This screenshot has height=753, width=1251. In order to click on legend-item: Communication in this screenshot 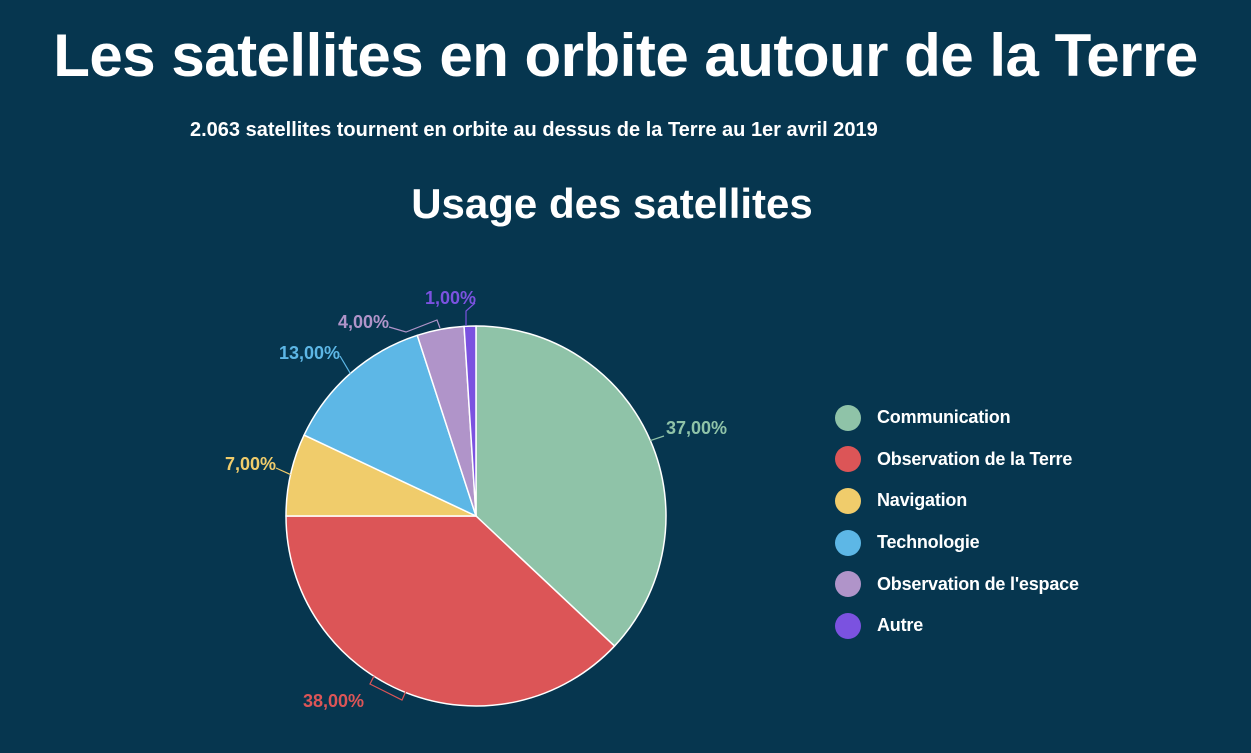, I will do `click(957, 418)`.